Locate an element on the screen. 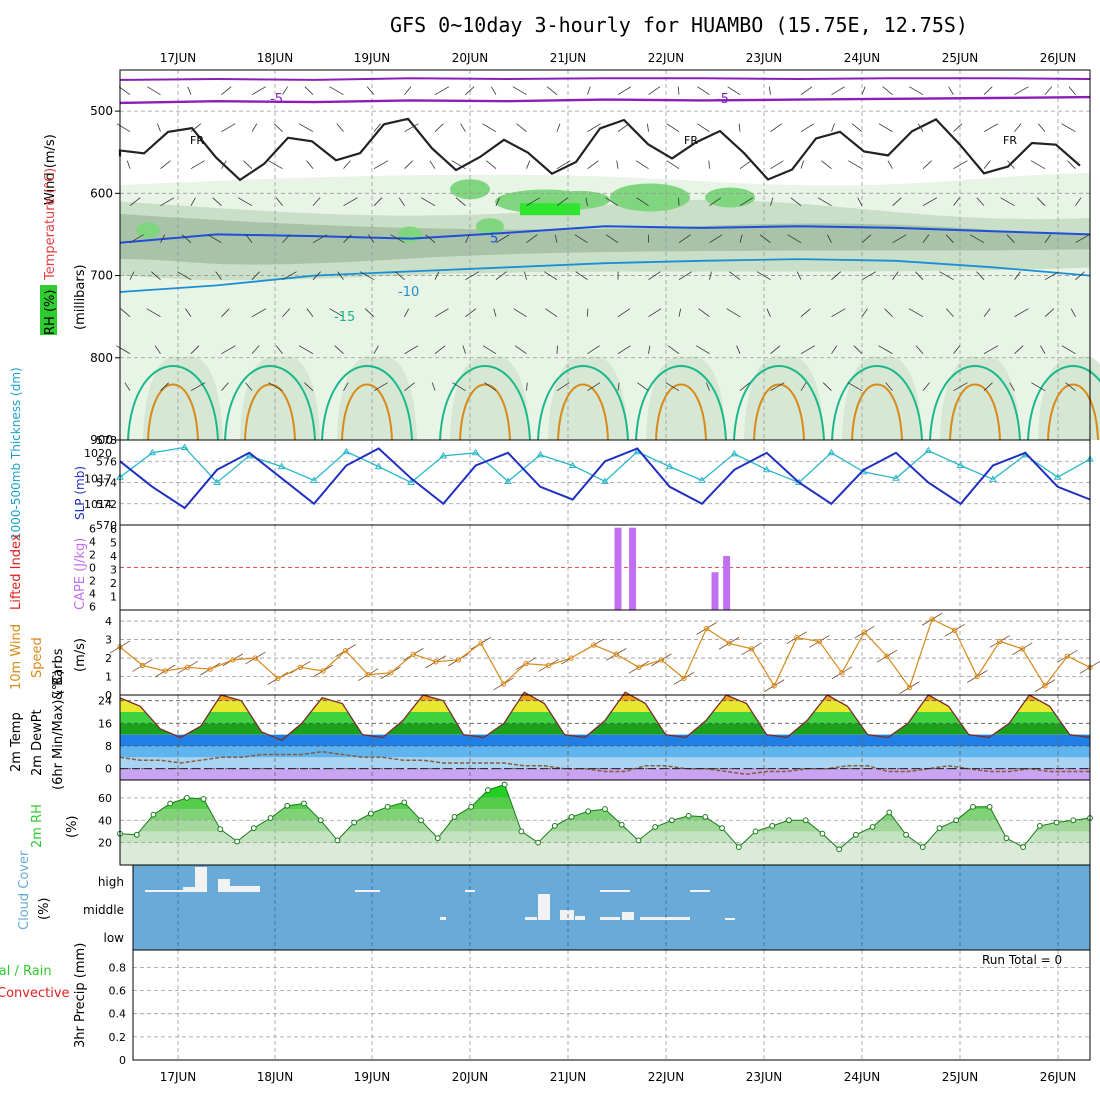  bottom-date-label: 20JUN is located at coordinates (470, 1077).